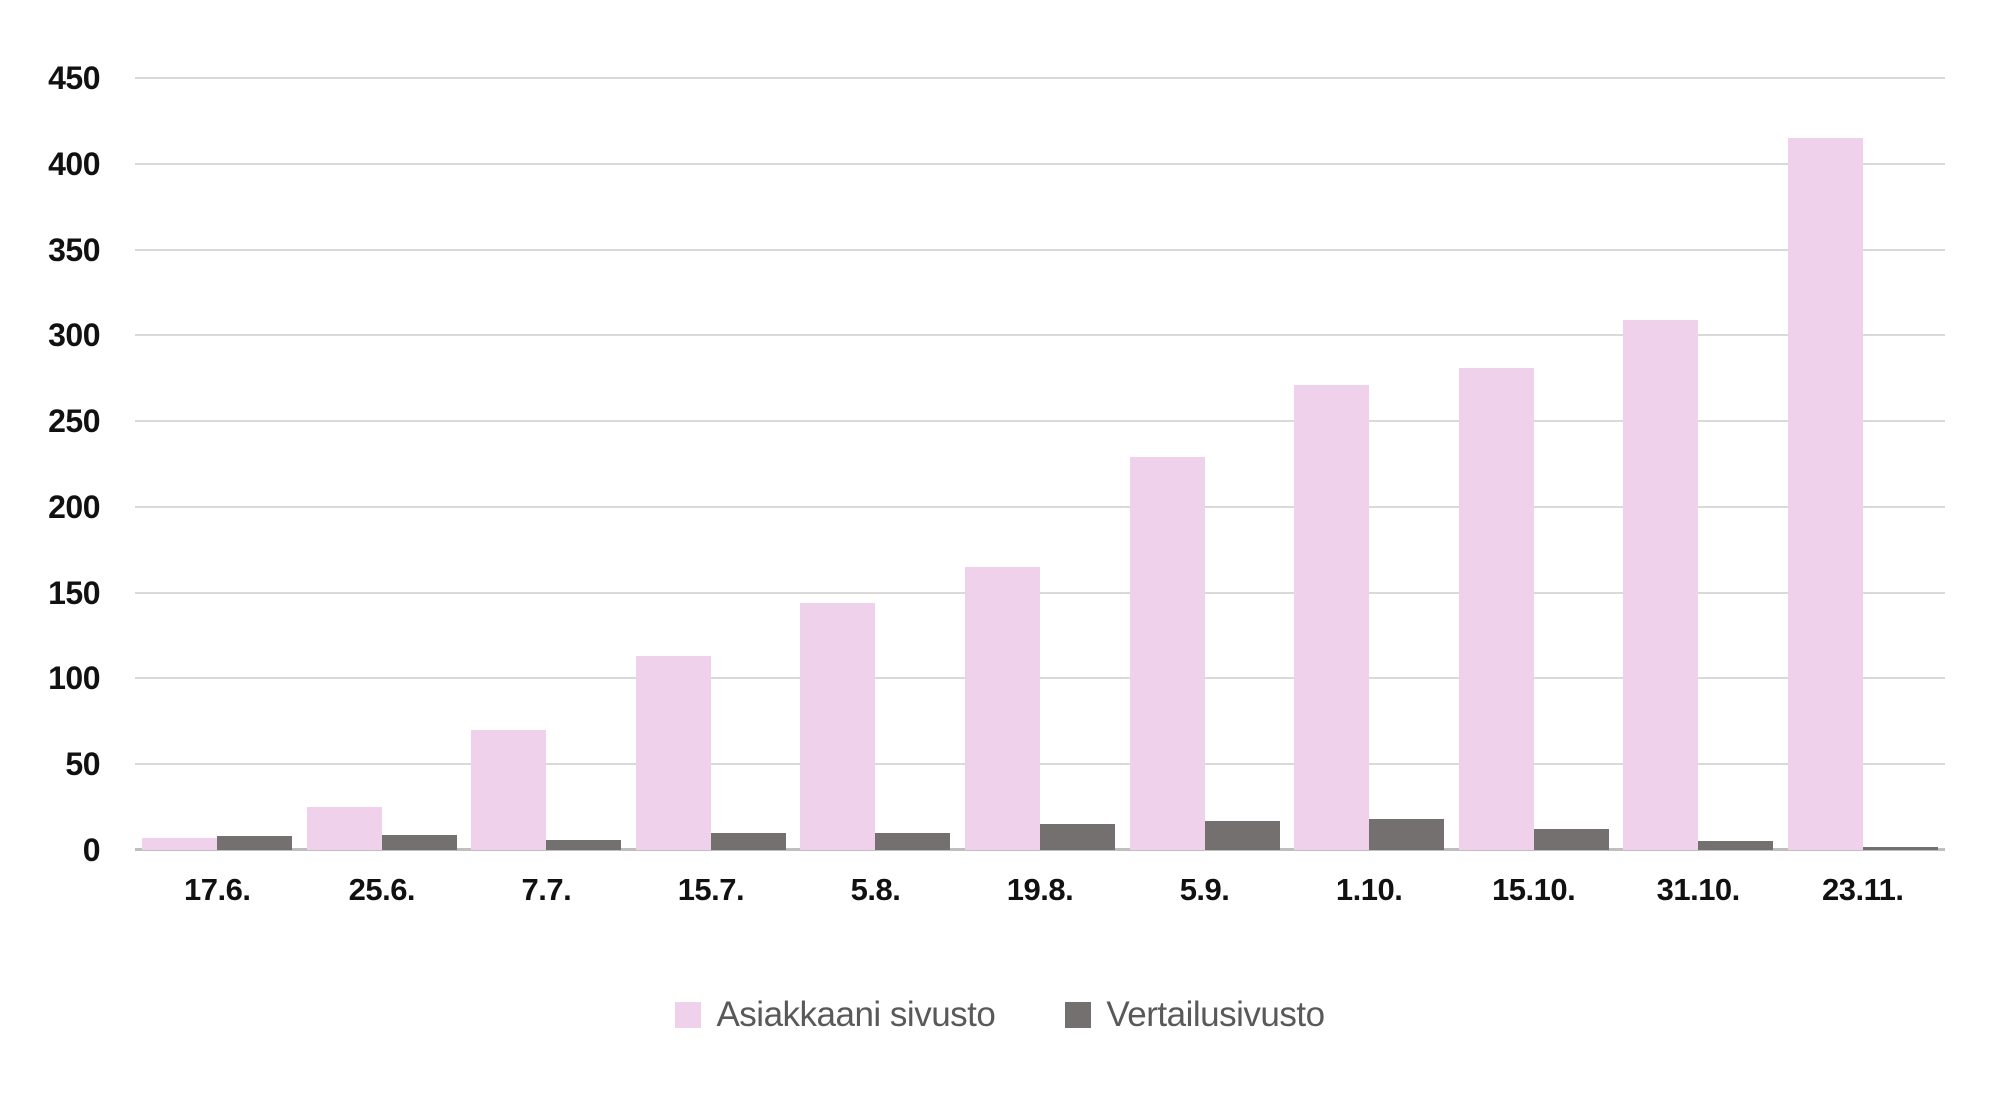 The image size is (2000, 1101). What do you see at coordinates (1002, 708) in the screenshot?
I see `bar-asiakkaani-19.8.` at bounding box center [1002, 708].